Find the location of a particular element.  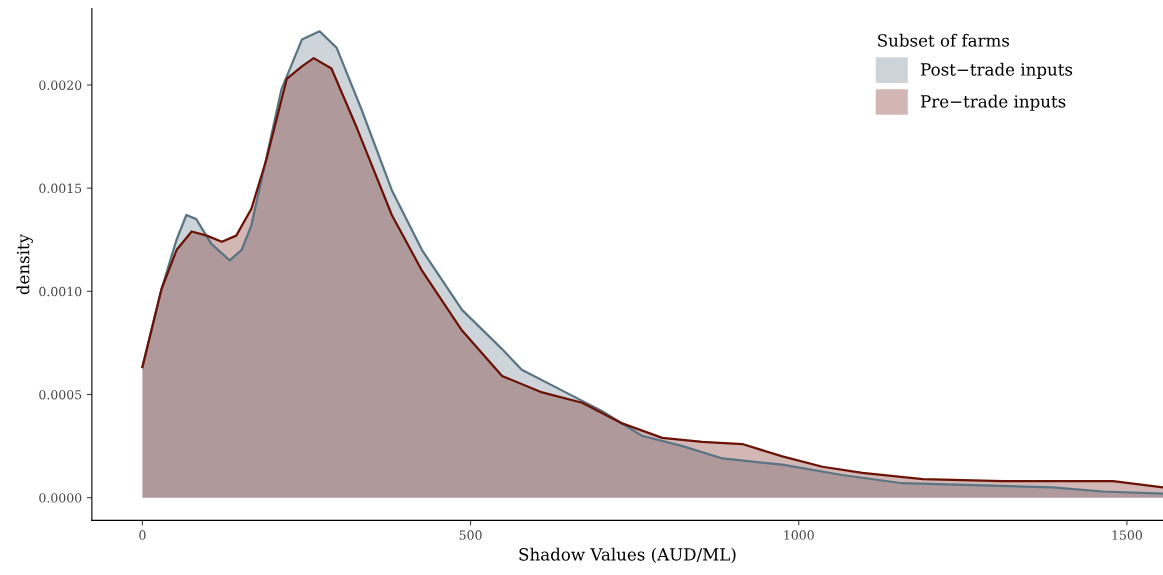

legend-title: Subset of farms is located at coordinates (944, 40).